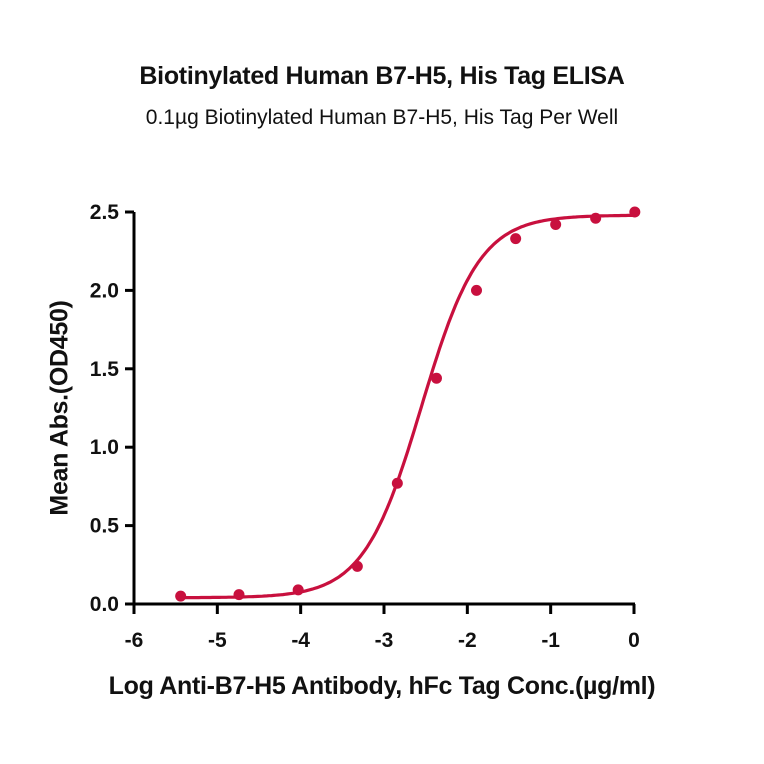 The image size is (764, 764). Describe the element at coordinates (104, 290) in the screenshot. I see `y-tick-label: 2.0` at that location.